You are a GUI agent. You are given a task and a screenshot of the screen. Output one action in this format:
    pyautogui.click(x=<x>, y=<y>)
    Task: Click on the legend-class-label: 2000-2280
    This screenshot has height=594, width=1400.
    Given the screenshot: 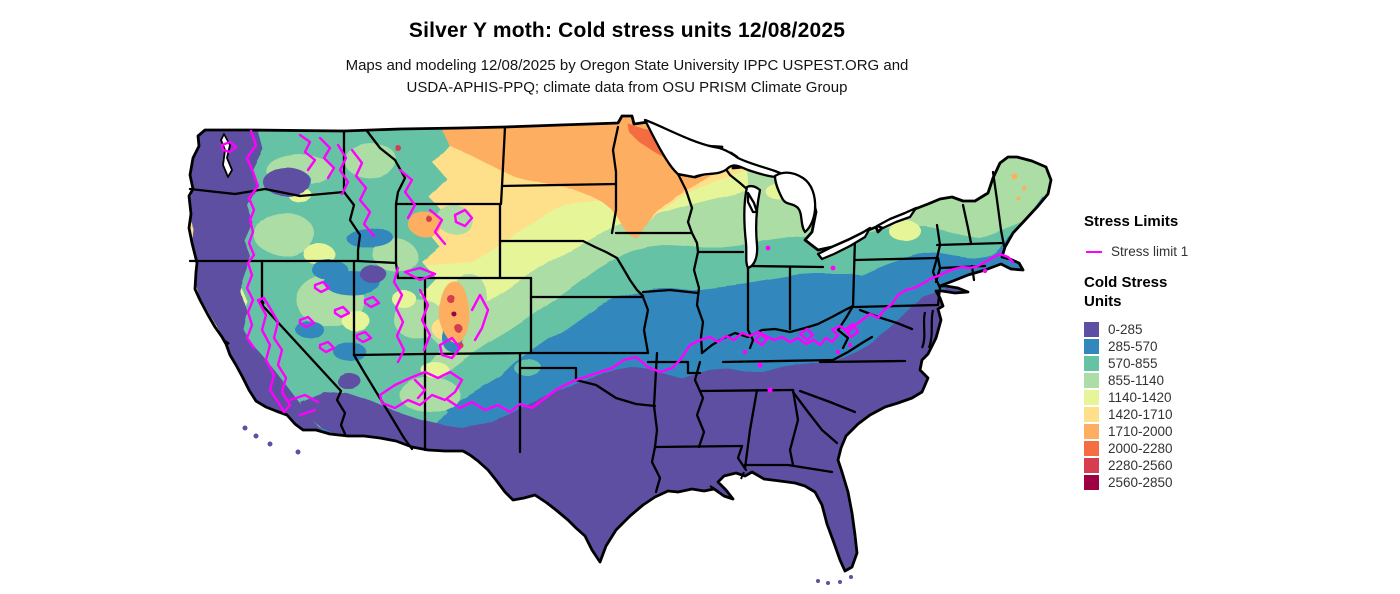 What is the action you would take?
    pyautogui.click(x=1140, y=448)
    